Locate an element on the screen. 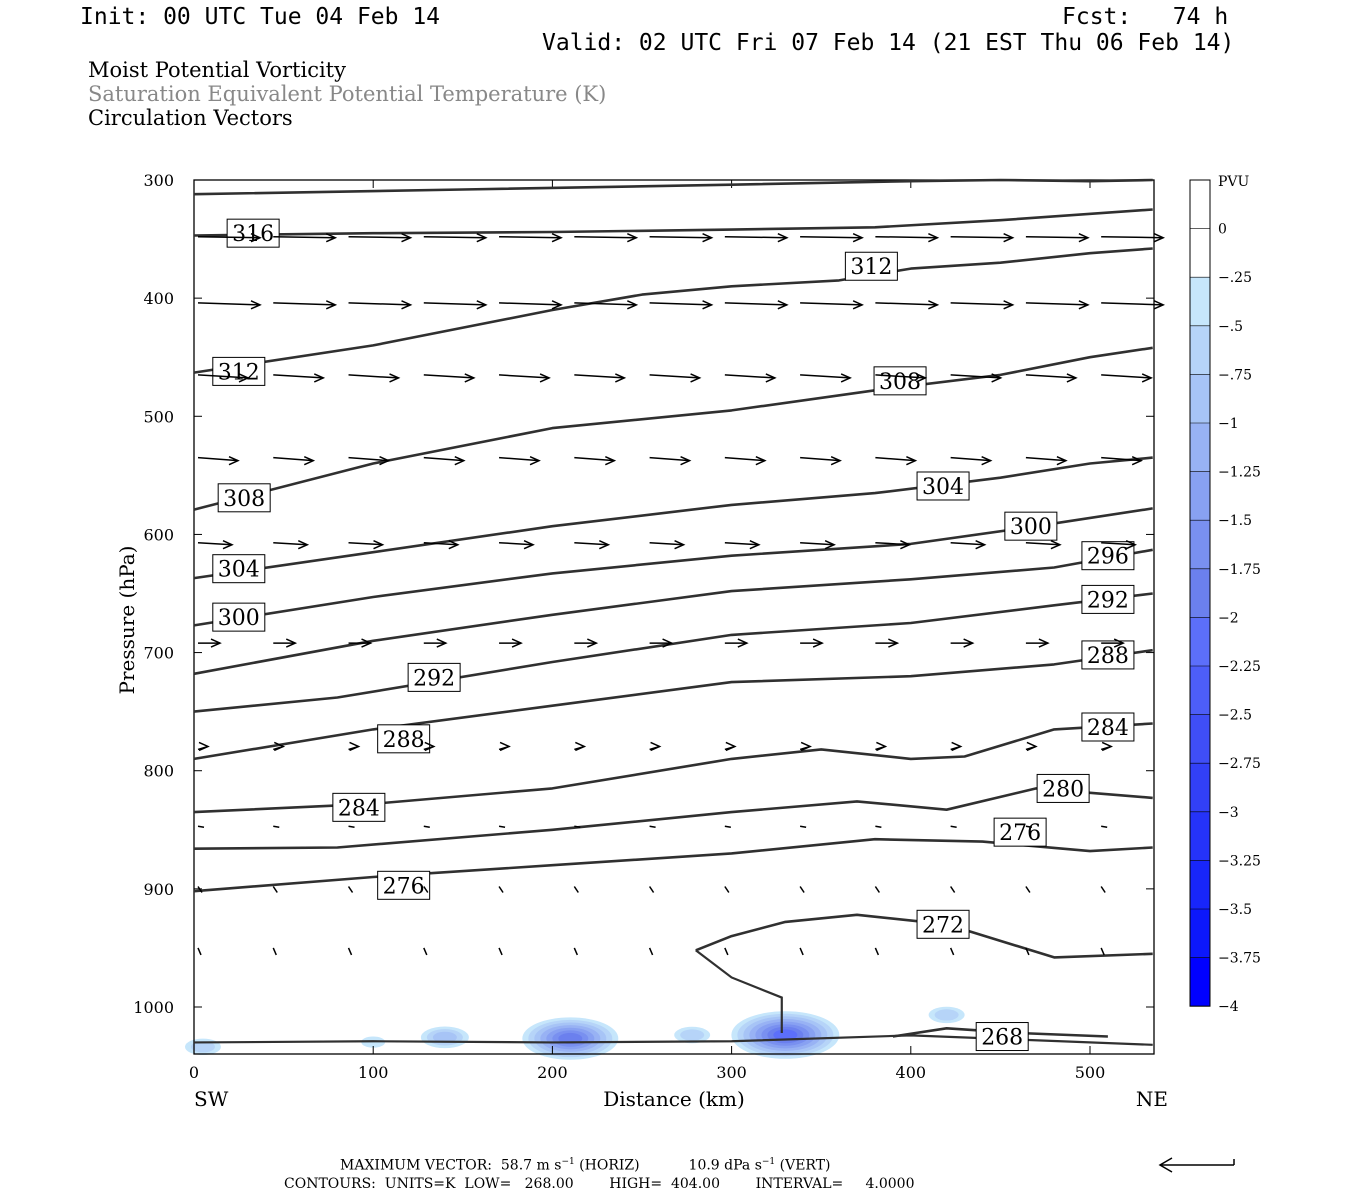  vector-head-r0-c9 is located at coordinates (934, 238).